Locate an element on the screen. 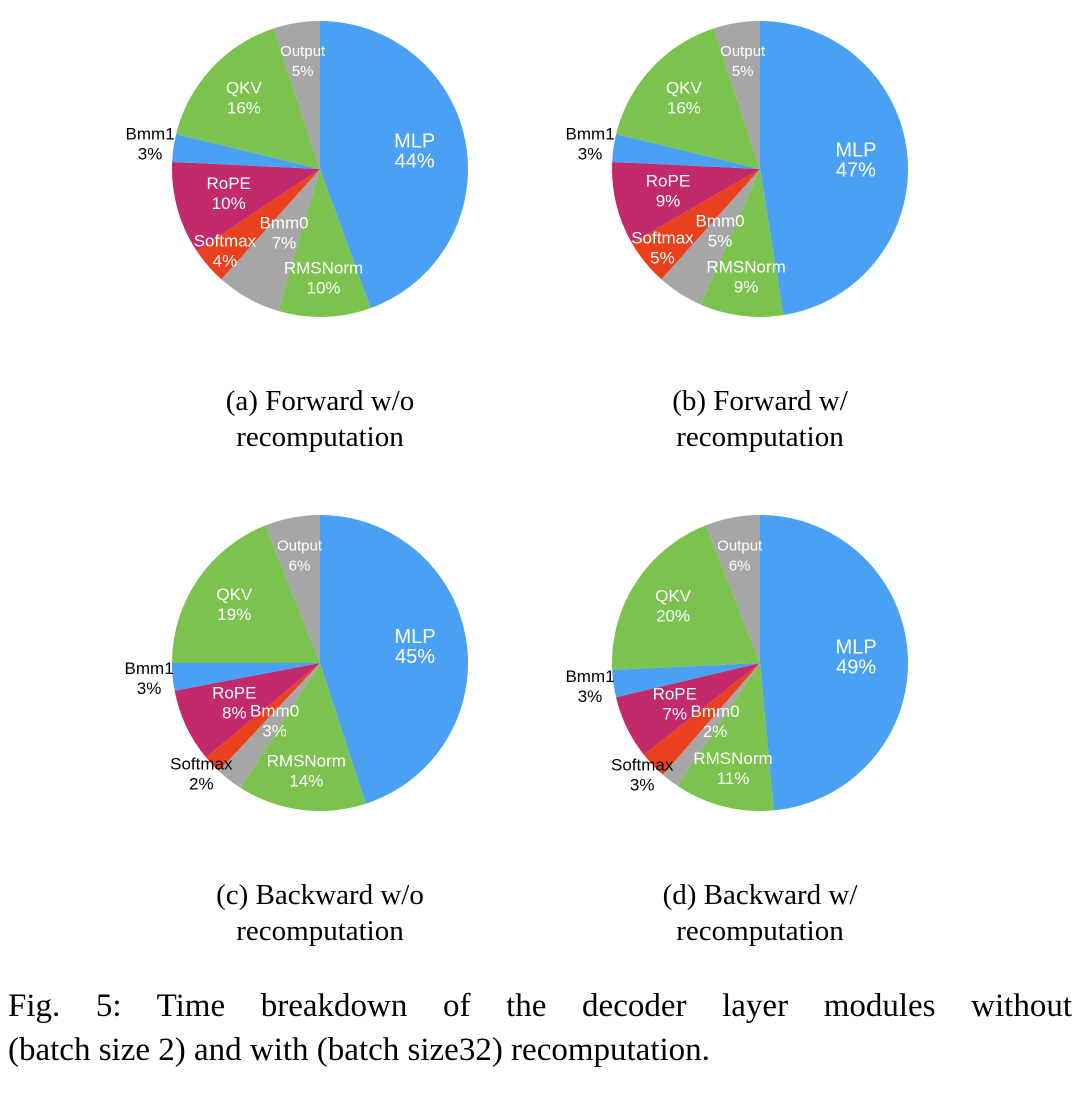 The width and height of the screenshot is (1080, 1095). caption-c: (c) Backward w/o recomputation is located at coordinates (320, 914).